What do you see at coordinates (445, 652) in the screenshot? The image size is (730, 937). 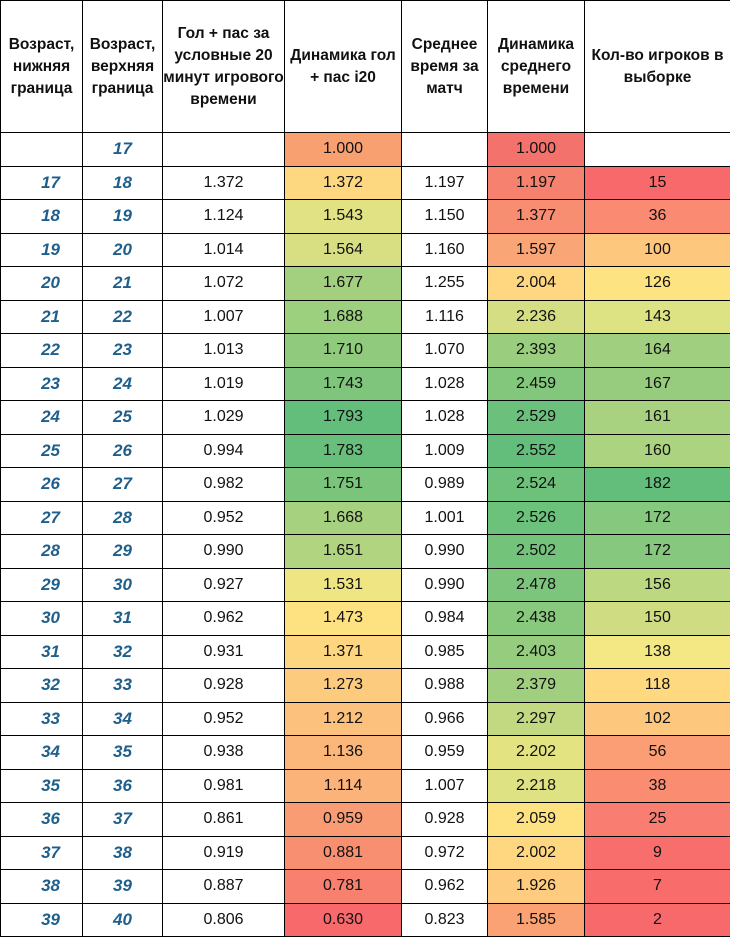 I see `avg-time-cell: 0.985` at bounding box center [445, 652].